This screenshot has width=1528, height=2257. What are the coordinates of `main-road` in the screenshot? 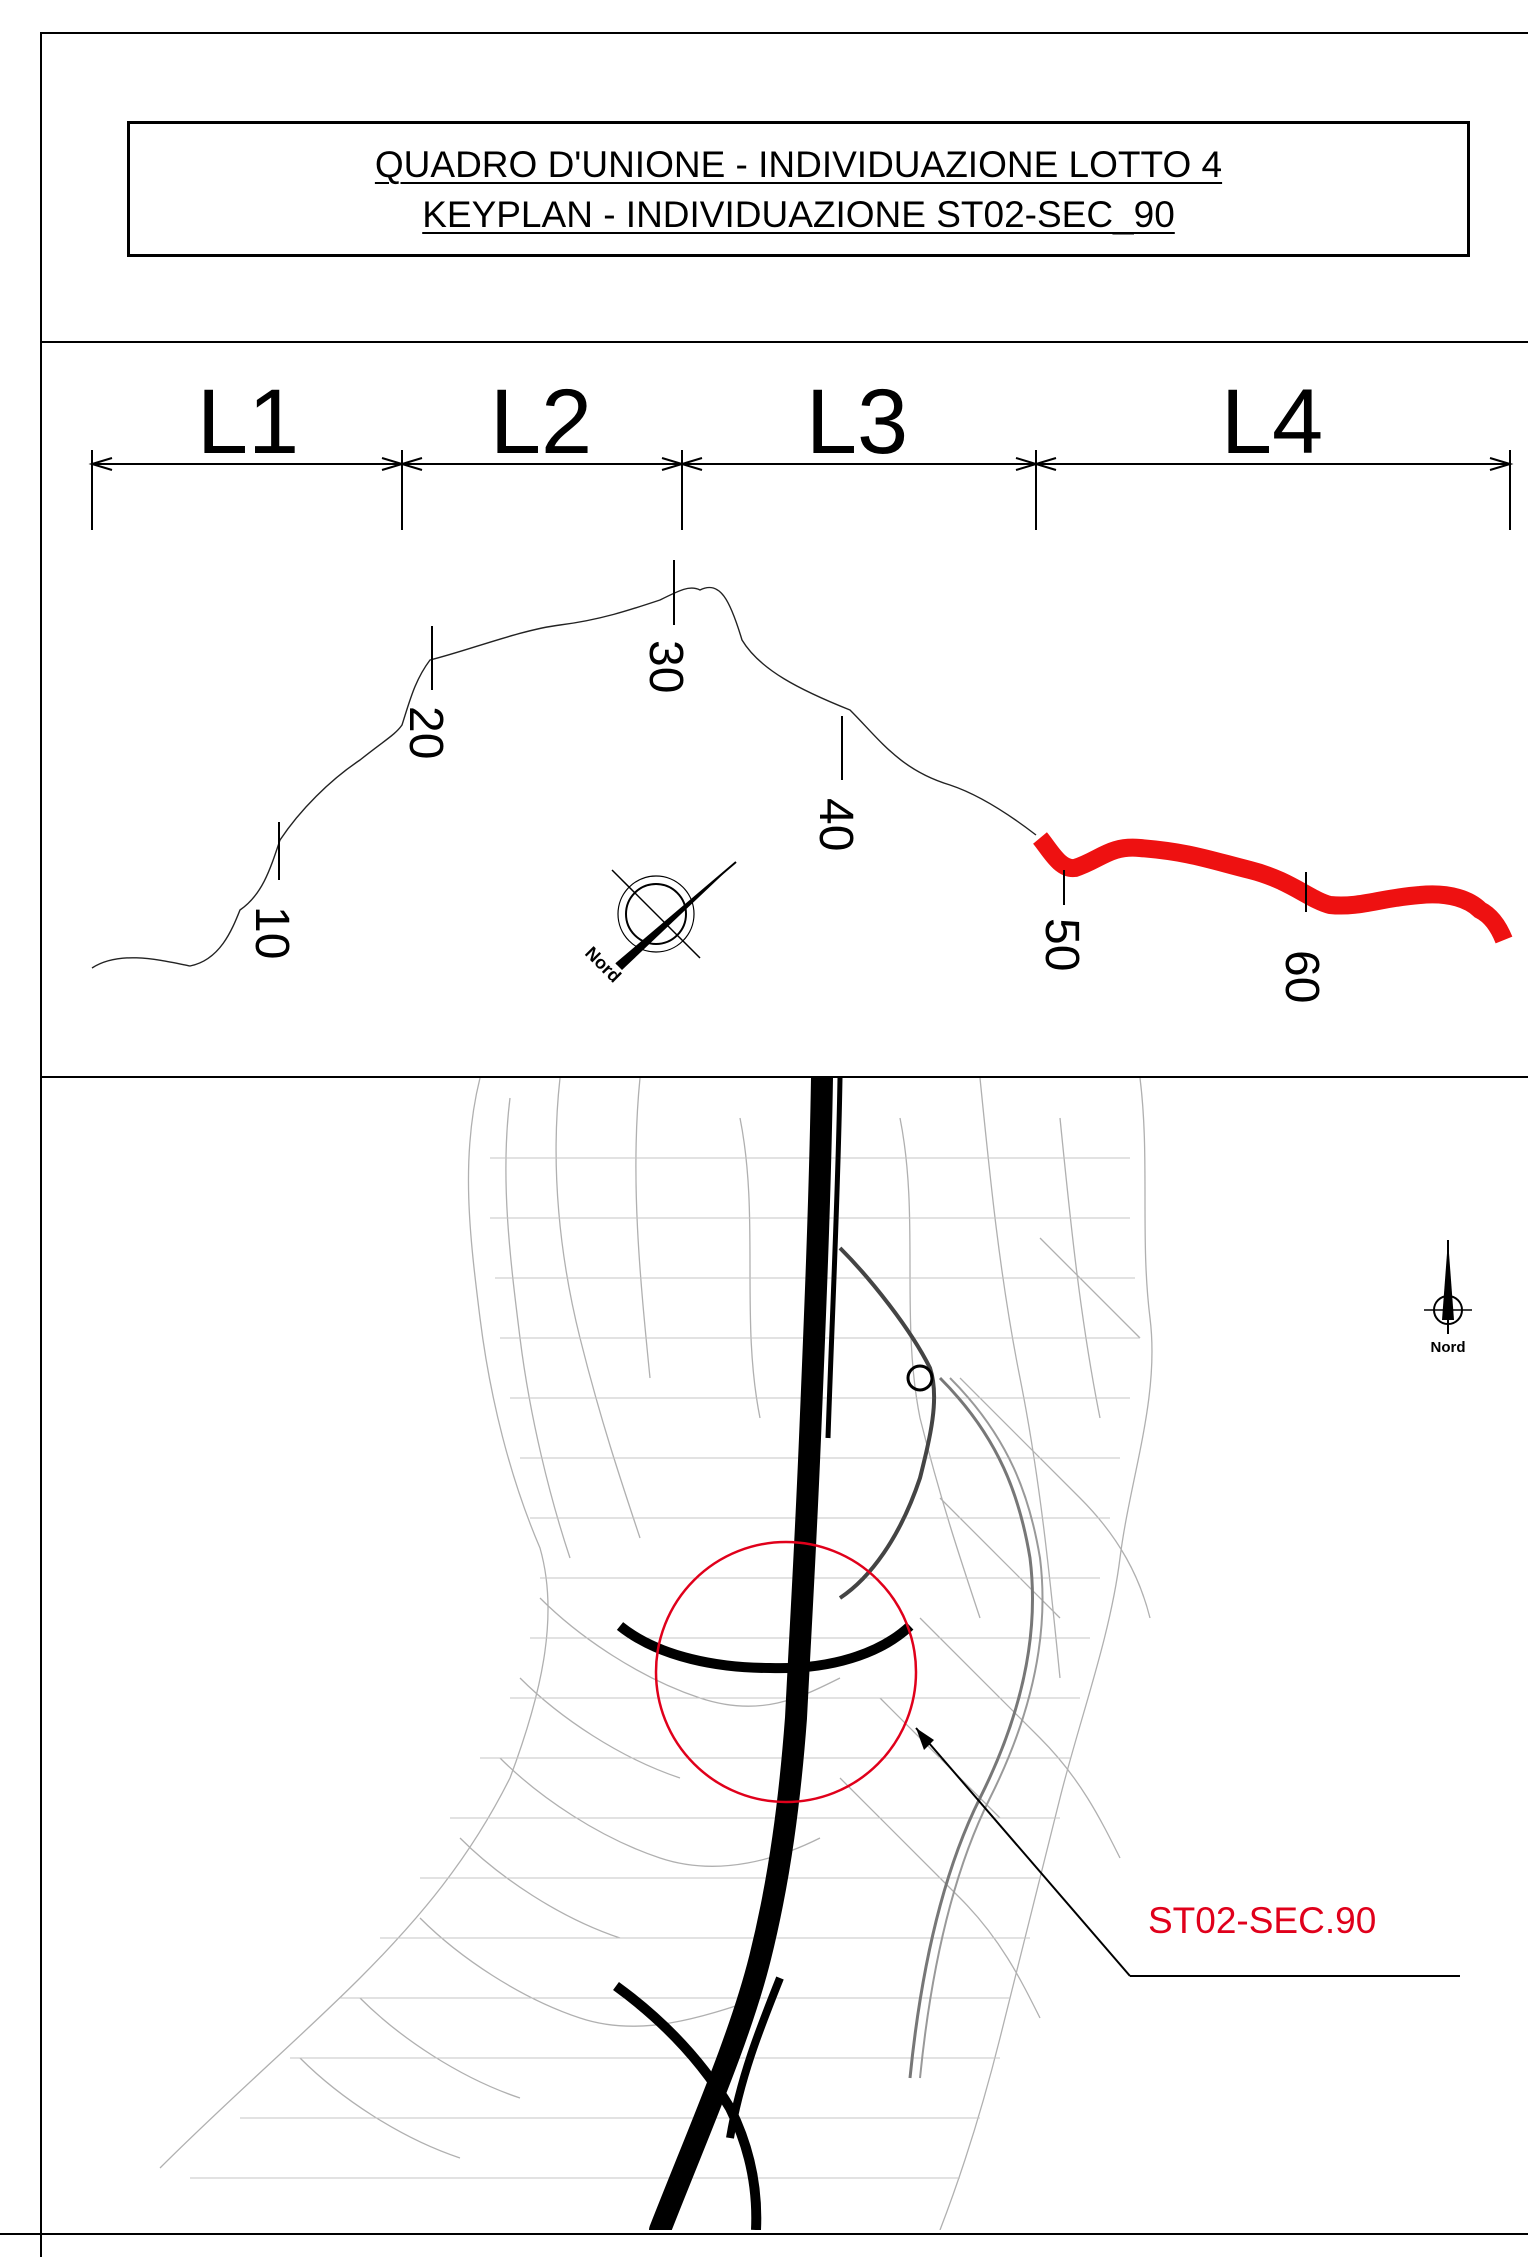 It's located at (741, 1654).